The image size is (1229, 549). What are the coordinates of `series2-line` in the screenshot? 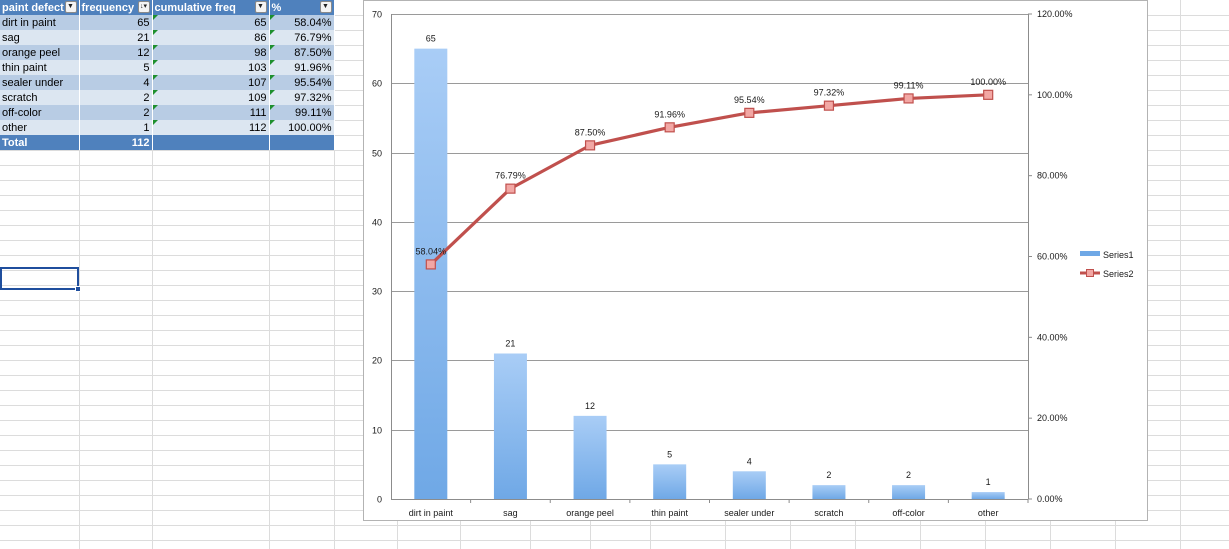 It's located at (709, 179).